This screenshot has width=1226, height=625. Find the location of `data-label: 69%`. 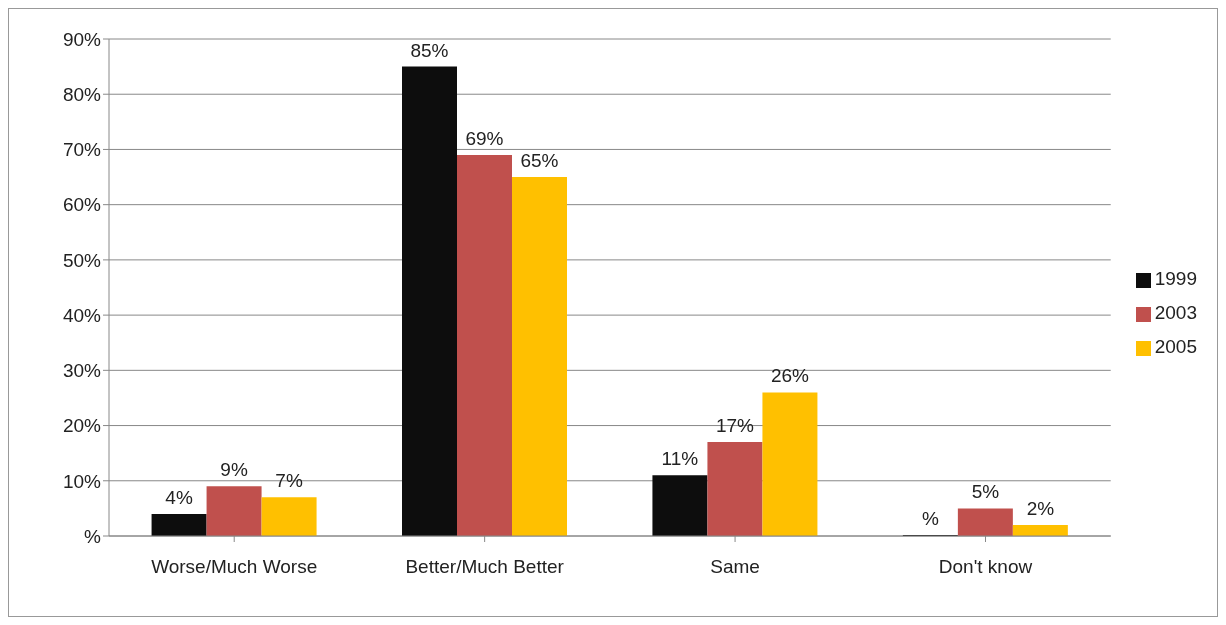

data-label: 69% is located at coordinates (484, 138).